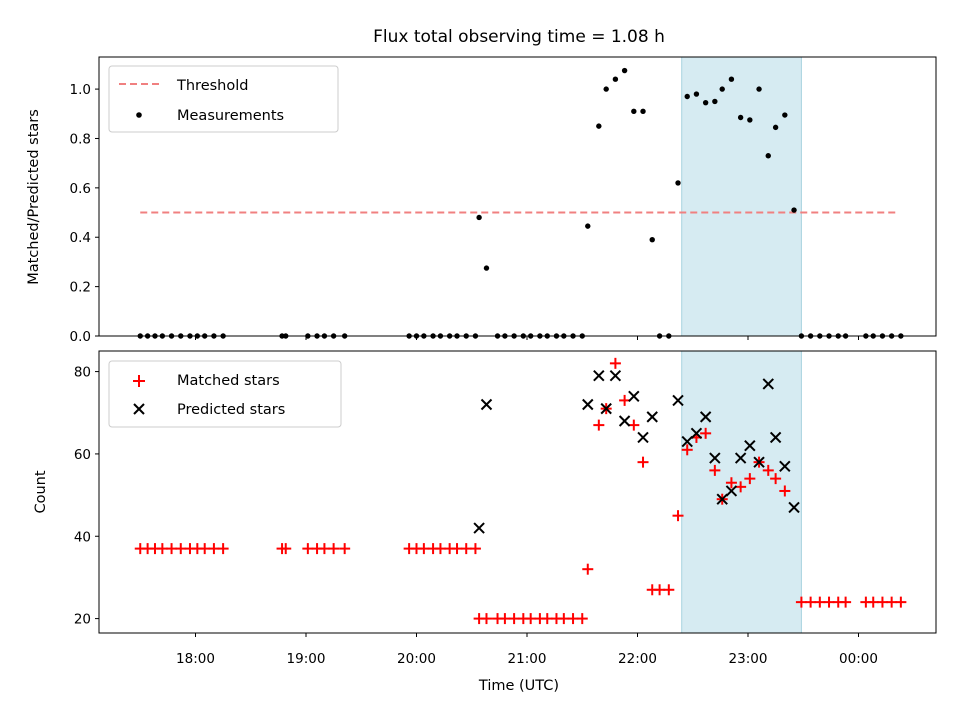  What do you see at coordinates (80, 139) in the screenshot?
I see `ratio-y-tick-label: 0.8` at bounding box center [80, 139].